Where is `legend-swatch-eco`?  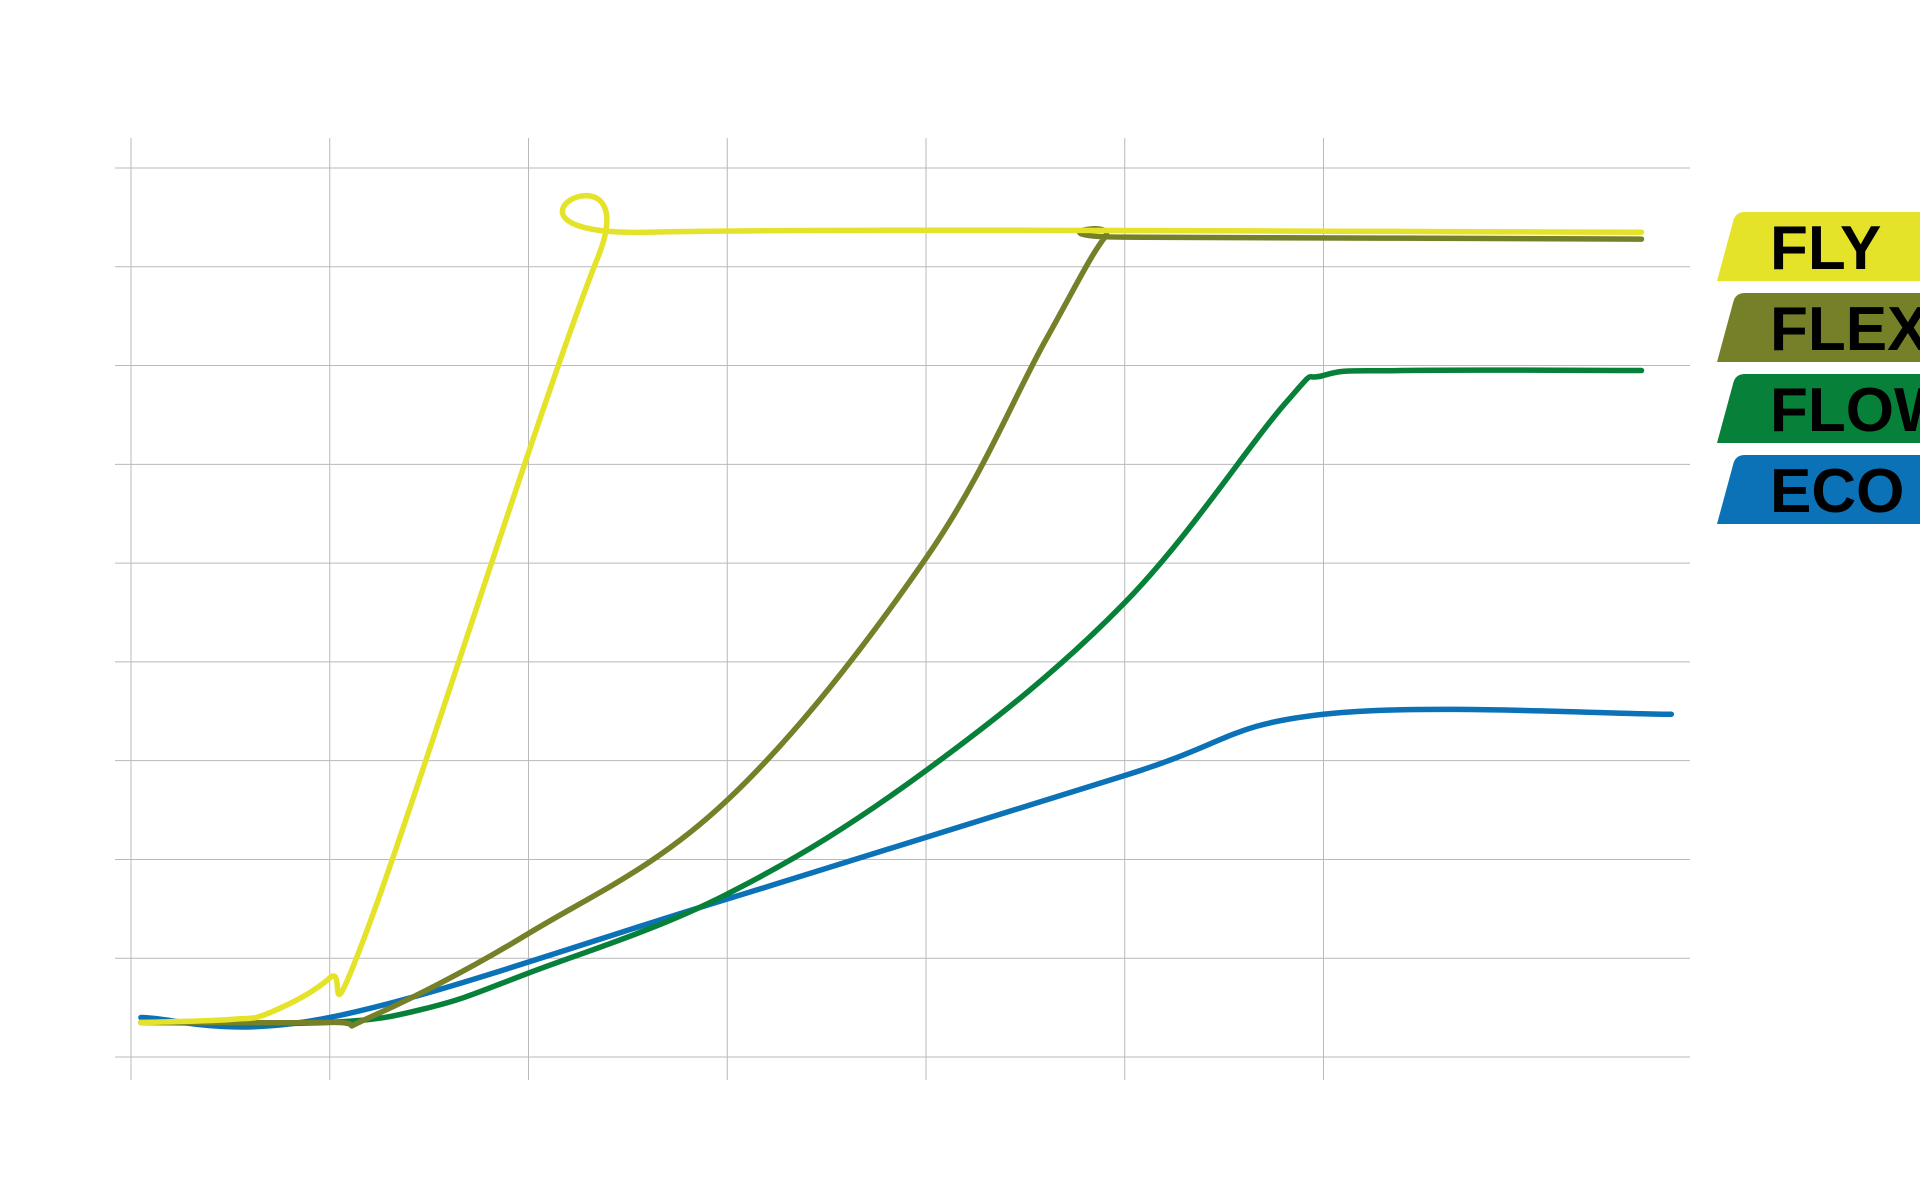
legend-swatch-eco is located at coordinates (1818, 489).